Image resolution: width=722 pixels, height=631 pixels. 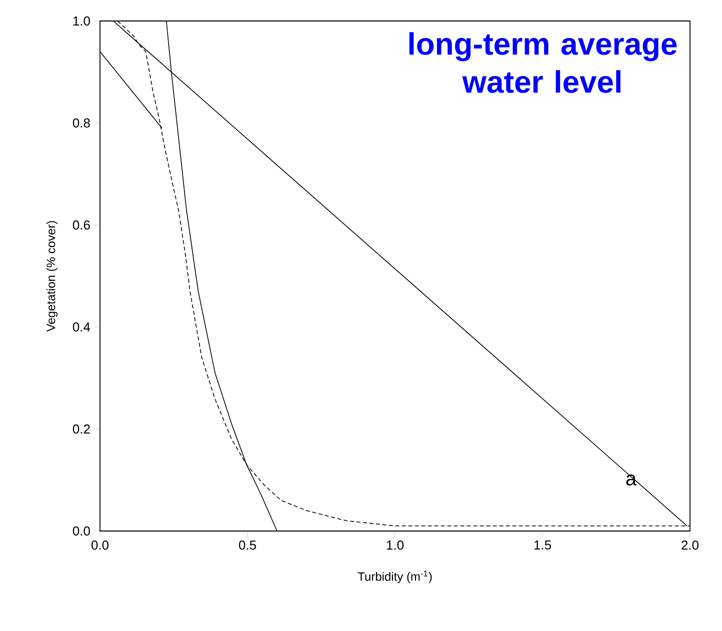 What do you see at coordinates (81, 531) in the screenshot?
I see `y-tick-label: 0.0` at bounding box center [81, 531].